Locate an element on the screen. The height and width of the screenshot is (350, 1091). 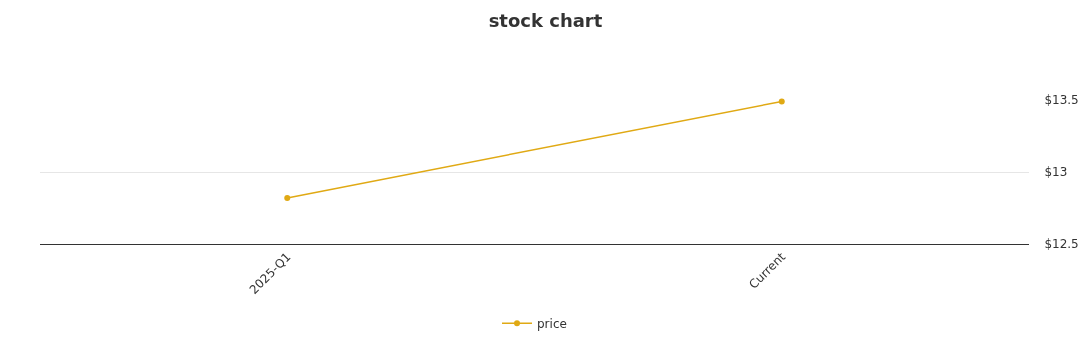
y-tick-label: $12.5 is located at coordinates (1061, 244).